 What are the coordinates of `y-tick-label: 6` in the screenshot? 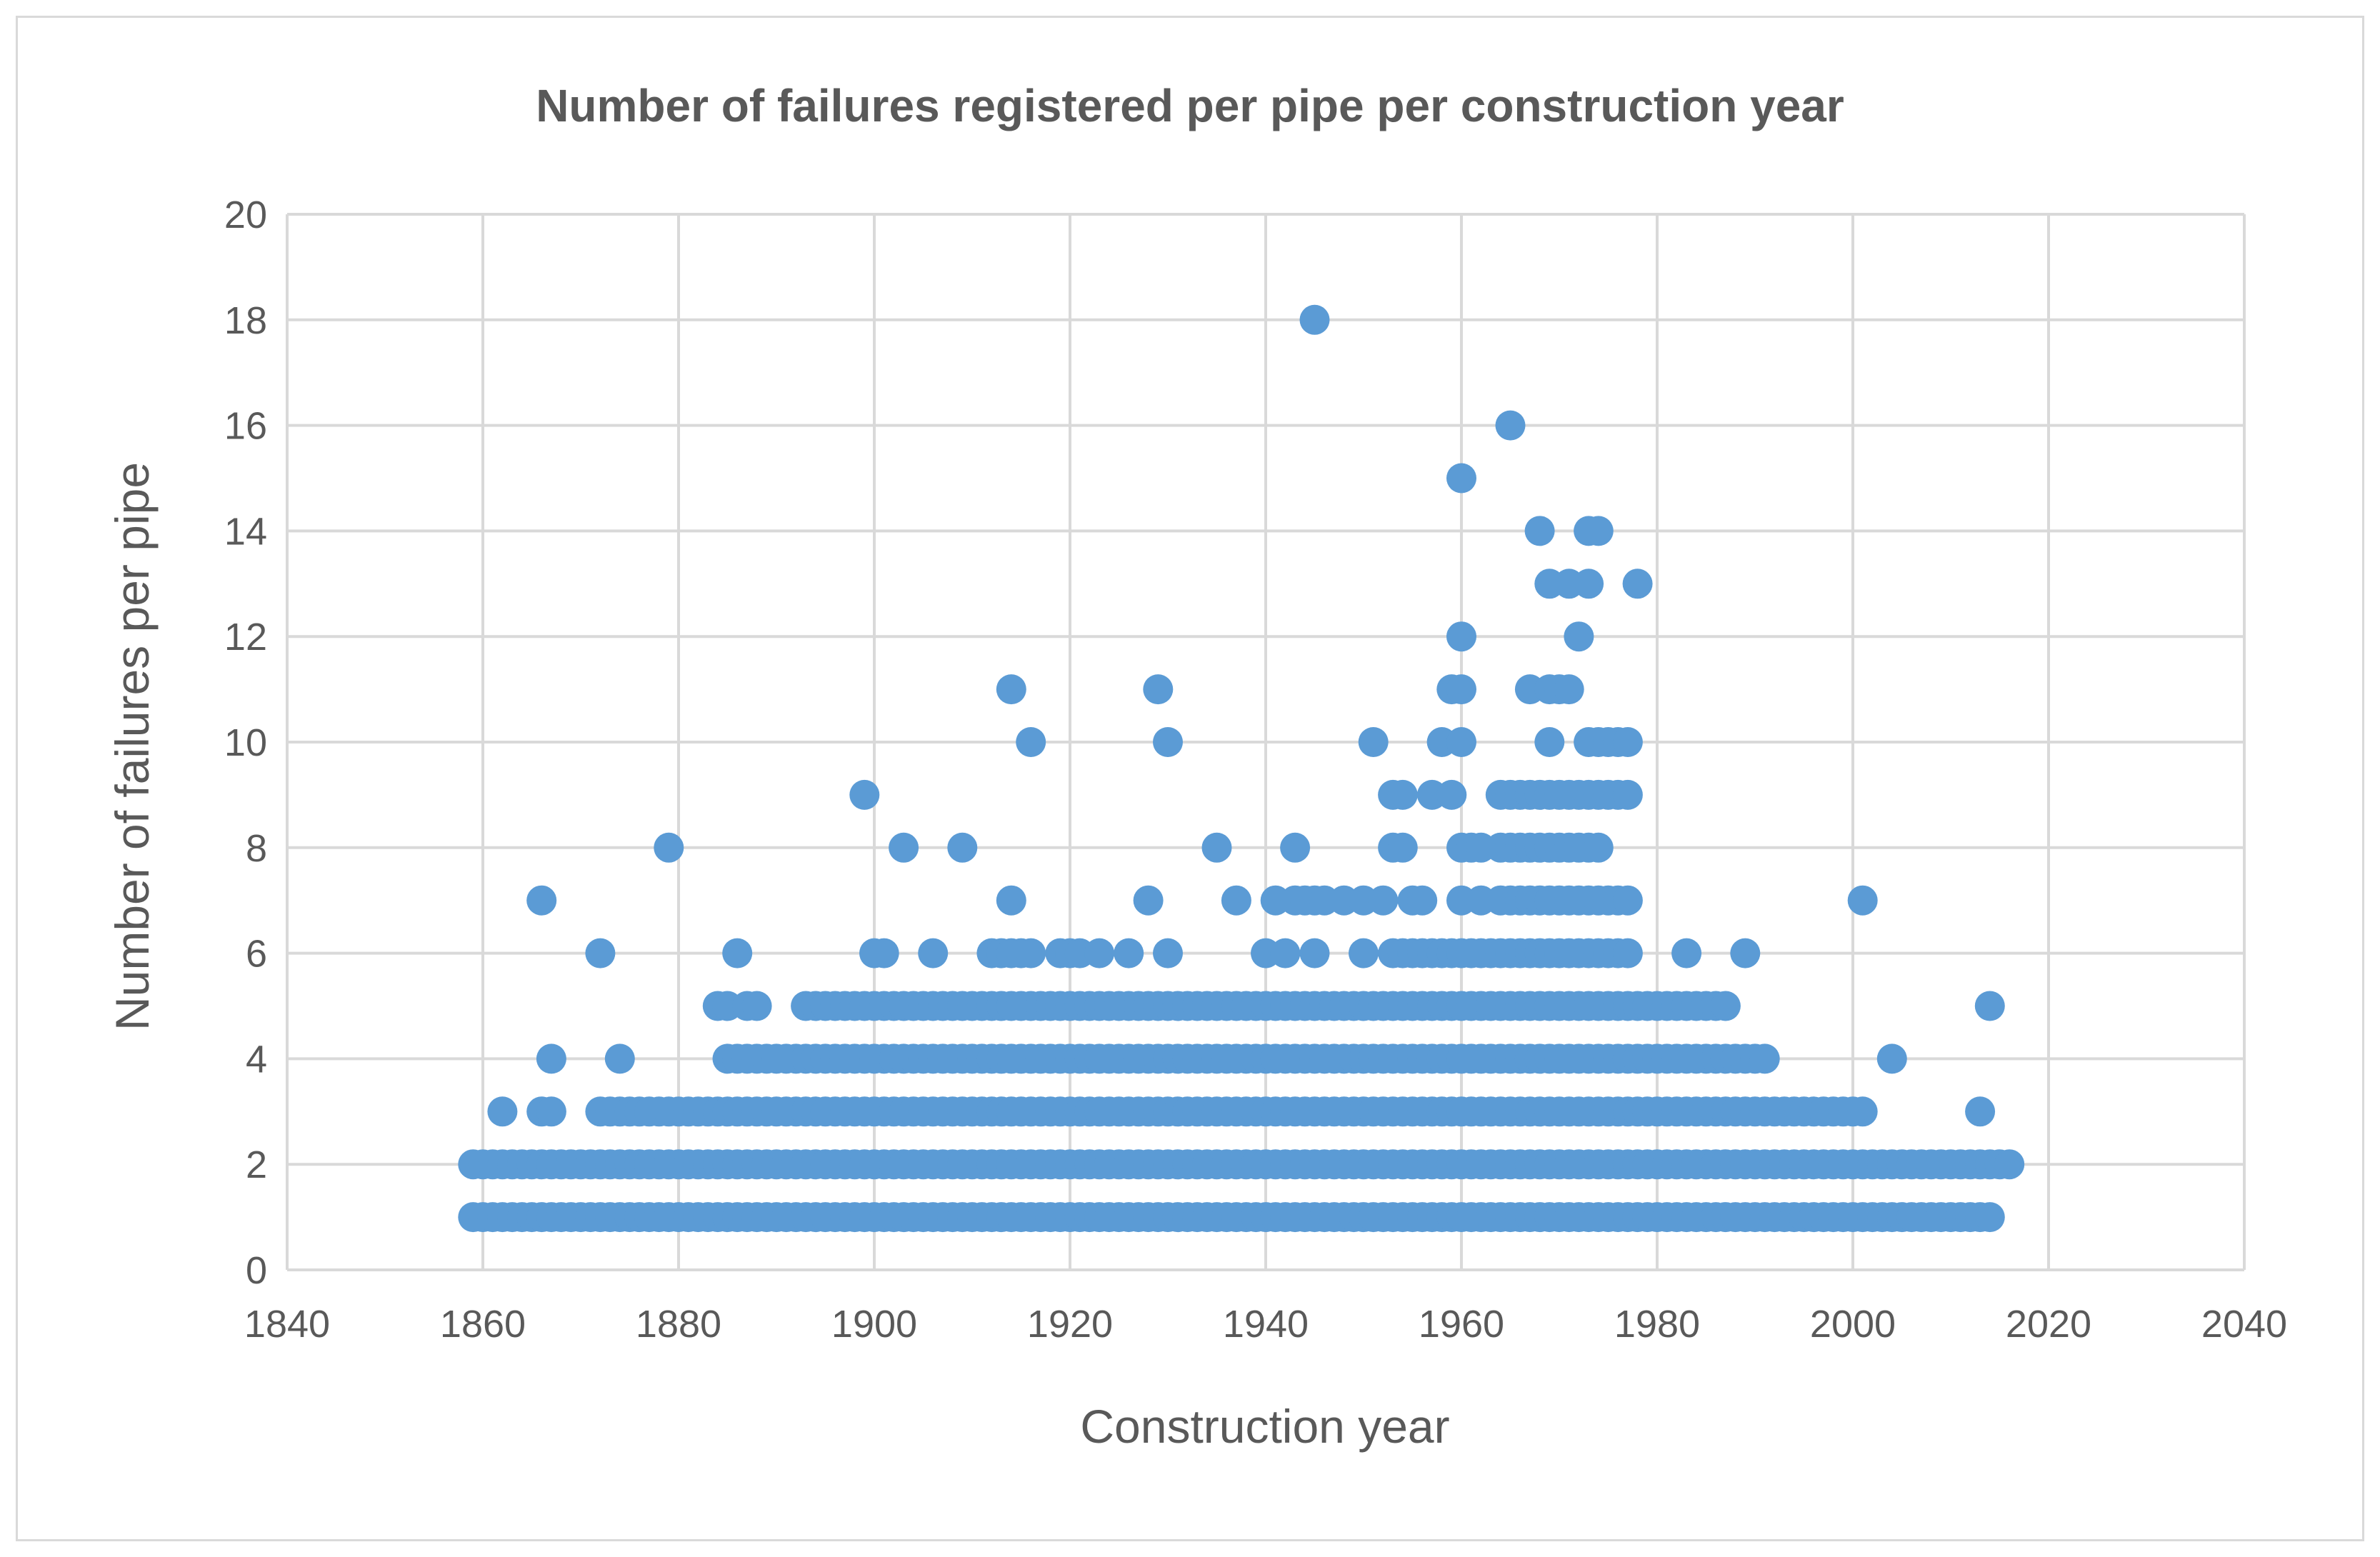 It's located at (256, 954).